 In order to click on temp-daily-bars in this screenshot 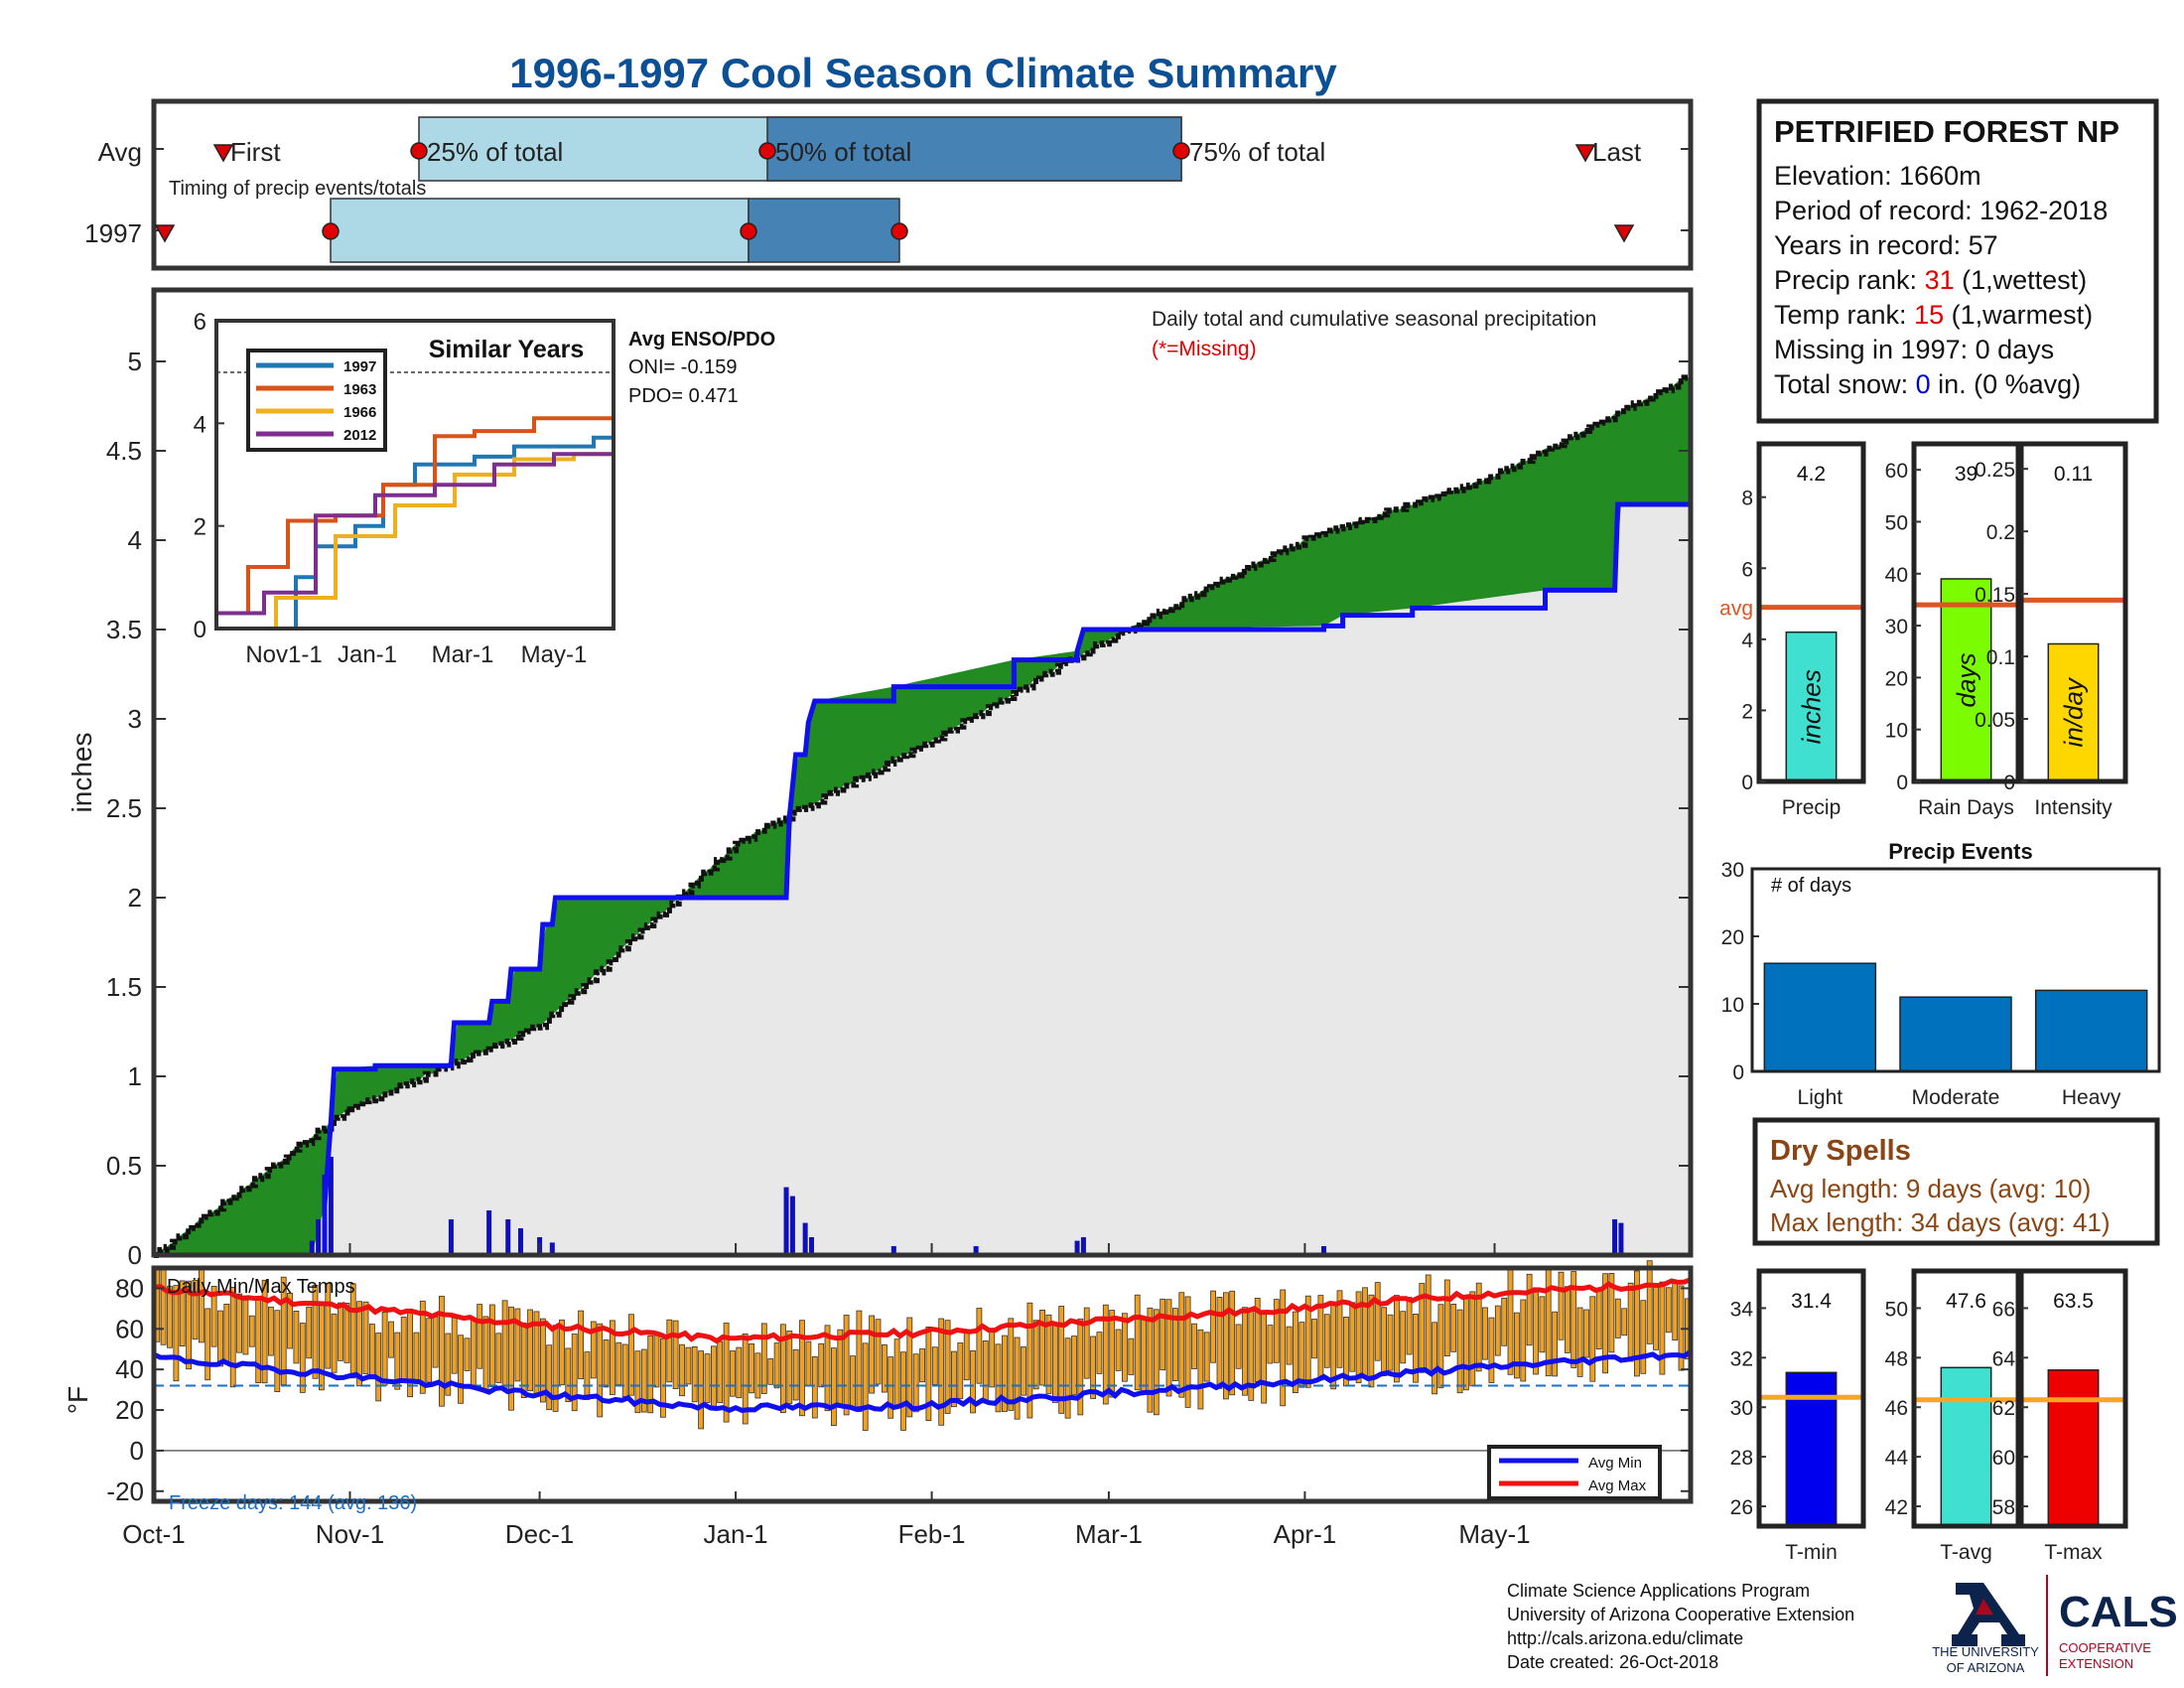, I will do `click(922, 1345)`.